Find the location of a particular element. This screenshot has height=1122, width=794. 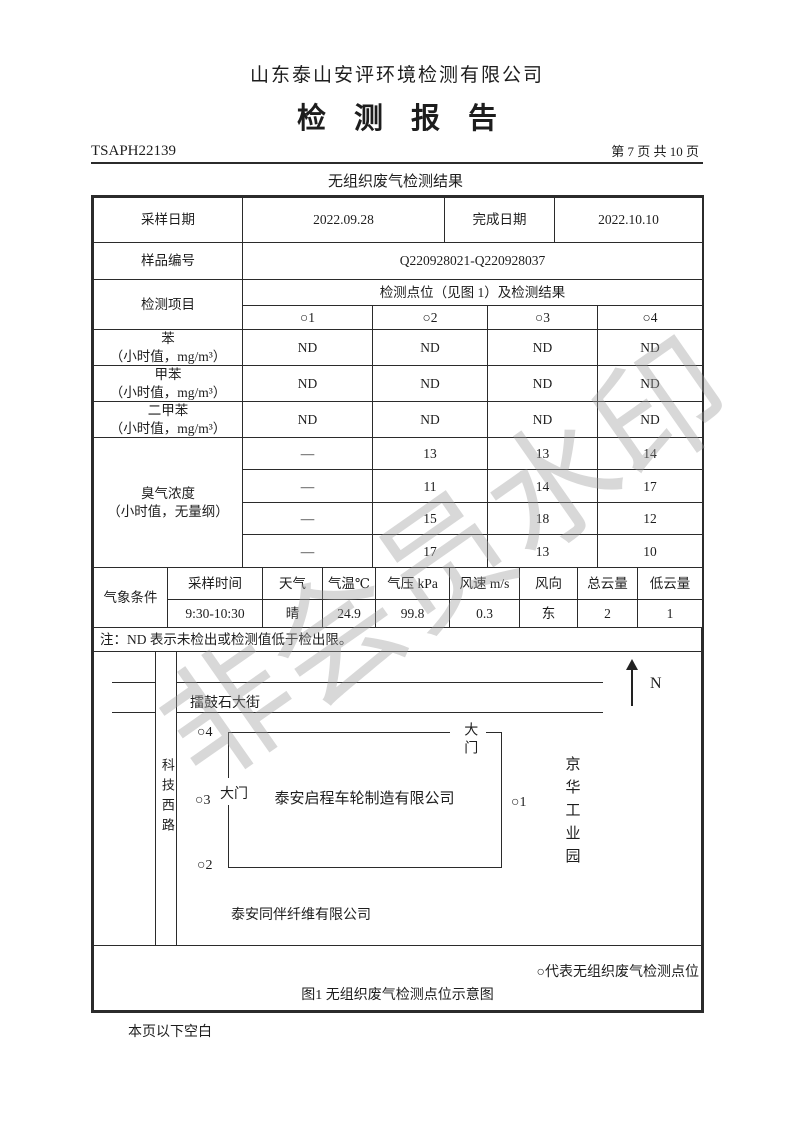

completion-date-value: 2022.10.10 is located at coordinates (628, 220).